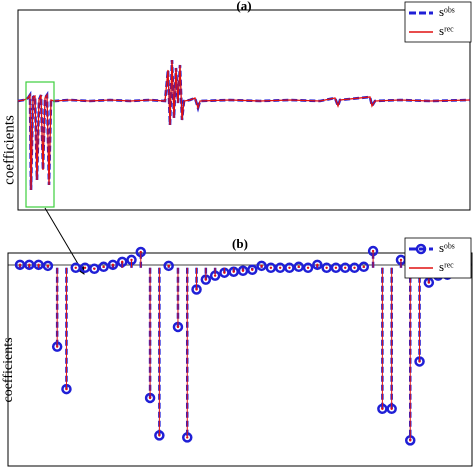 This screenshot has height=470, width=474. I want to click on panel-title: (b), so click(240, 243).